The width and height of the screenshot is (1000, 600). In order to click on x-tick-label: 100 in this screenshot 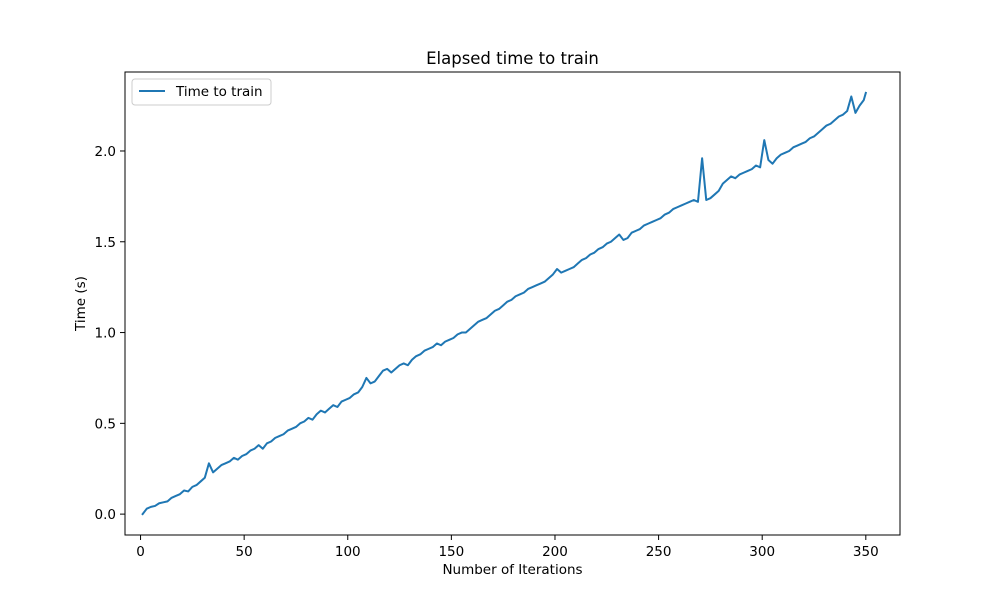, I will do `click(348, 552)`.